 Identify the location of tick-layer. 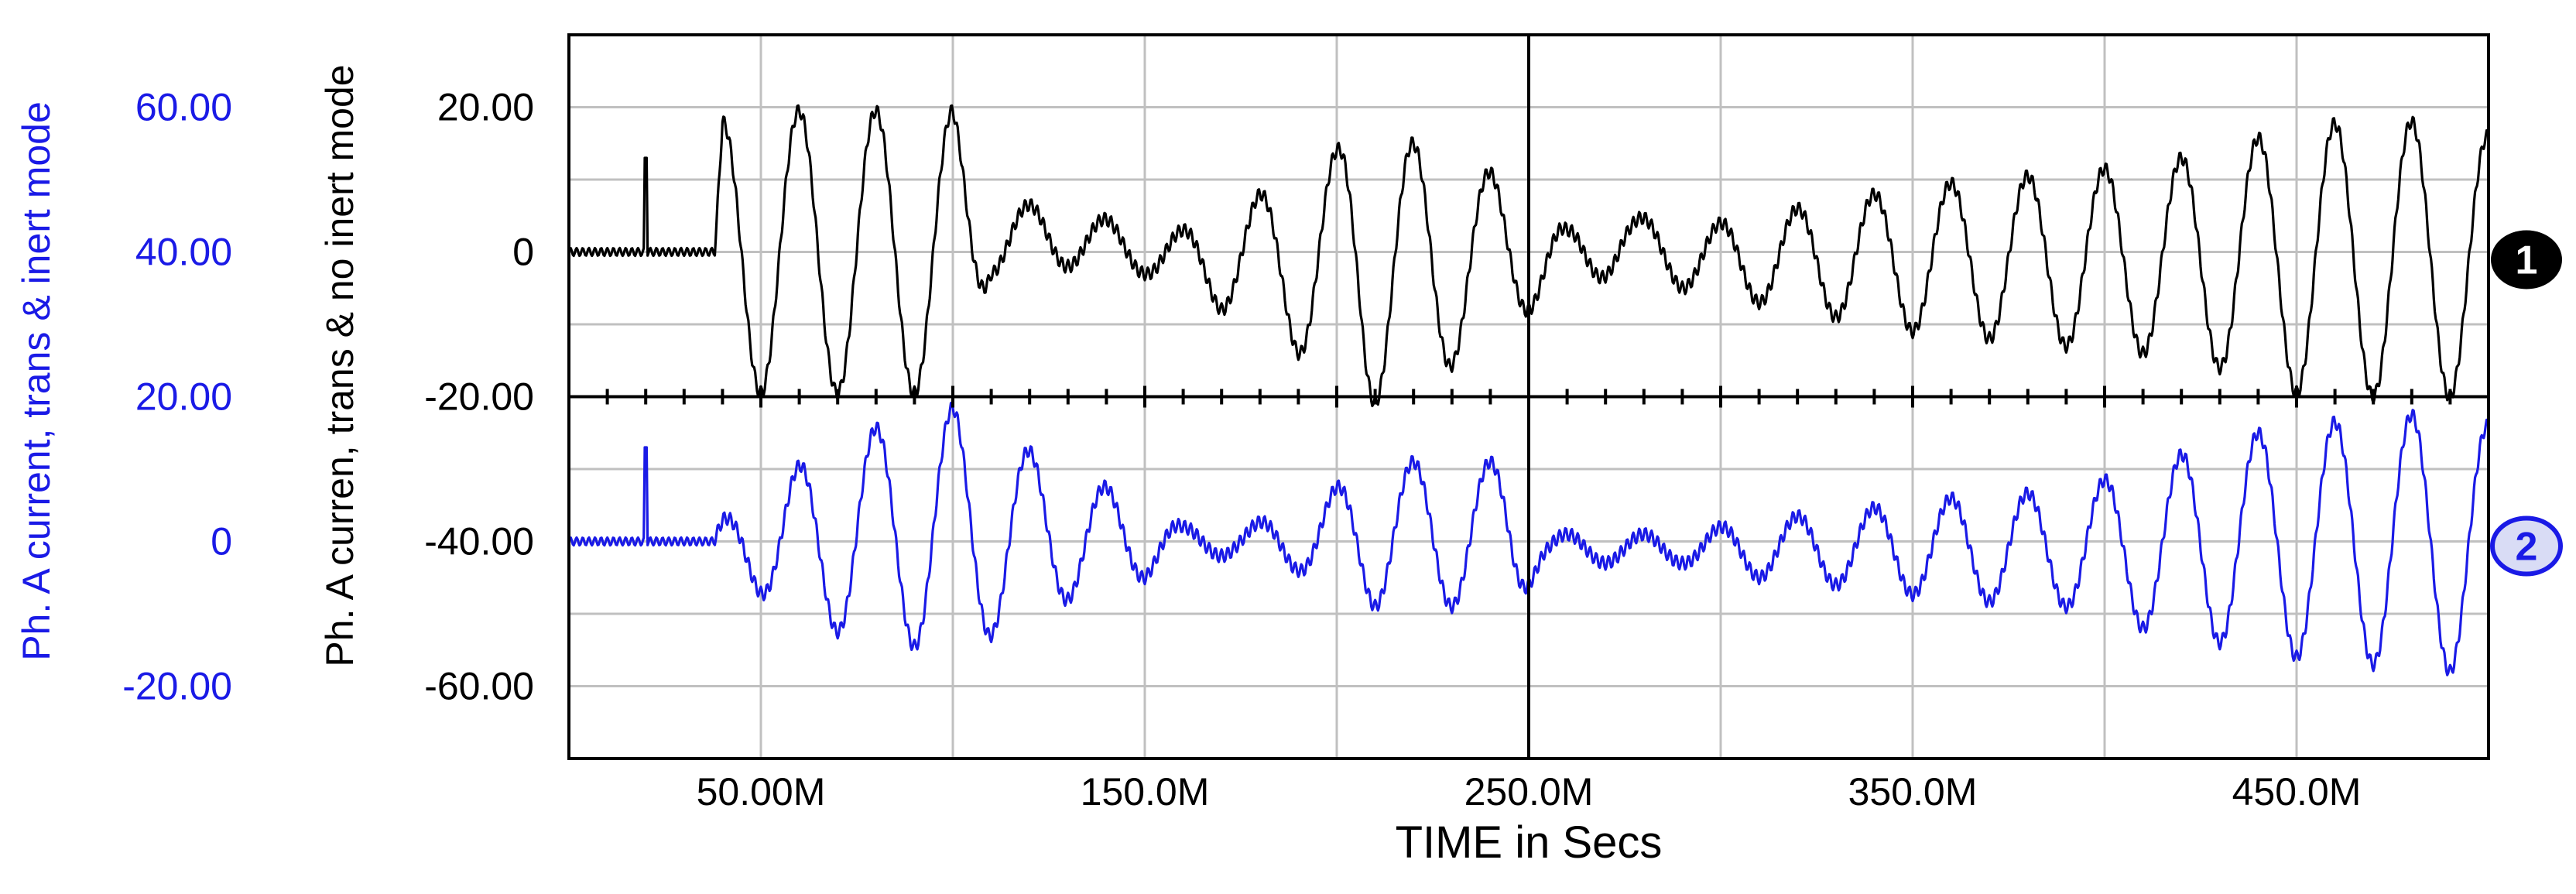
(1529, 396).